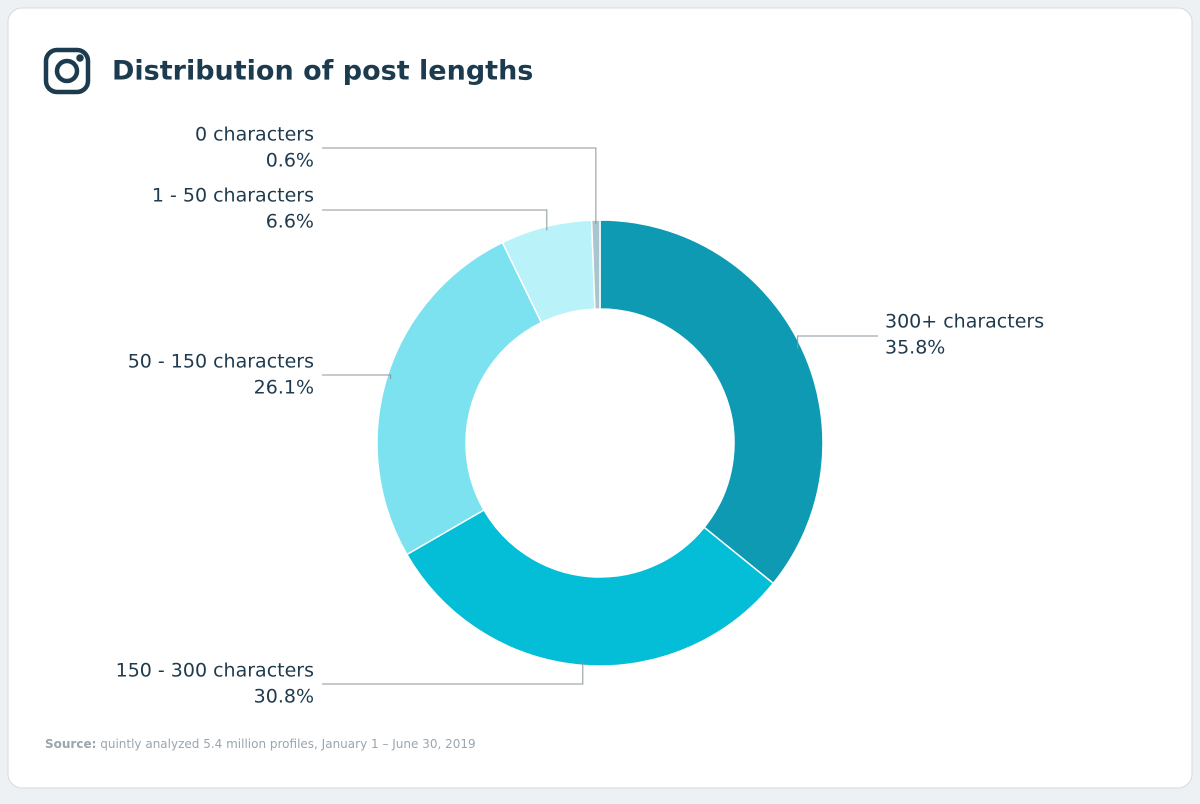 The image size is (1200, 804). What do you see at coordinates (322, 71) in the screenshot?
I see `chart-title: Distribution of post lengths` at bounding box center [322, 71].